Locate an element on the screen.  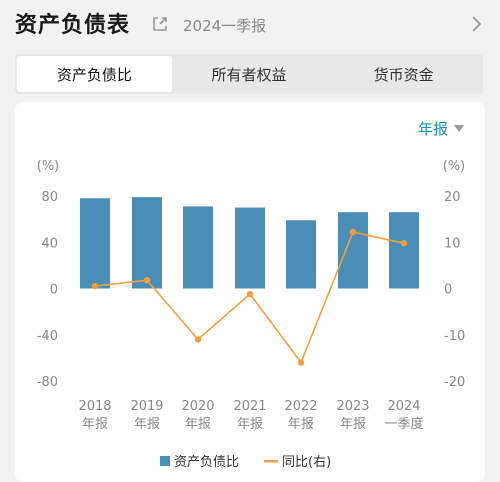
x-tick-label: 2021 is located at coordinates (249, 406).